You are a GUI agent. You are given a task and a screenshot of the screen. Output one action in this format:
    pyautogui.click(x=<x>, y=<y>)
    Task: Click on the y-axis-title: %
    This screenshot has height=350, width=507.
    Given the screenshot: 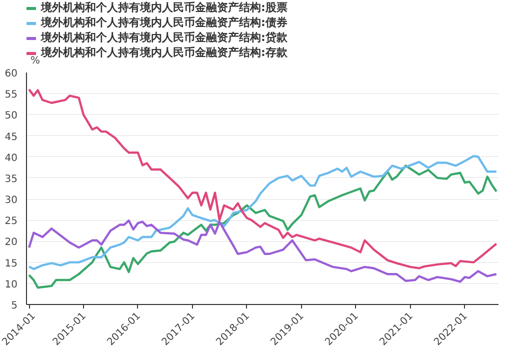 What is the action you would take?
    pyautogui.click(x=35, y=61)
    